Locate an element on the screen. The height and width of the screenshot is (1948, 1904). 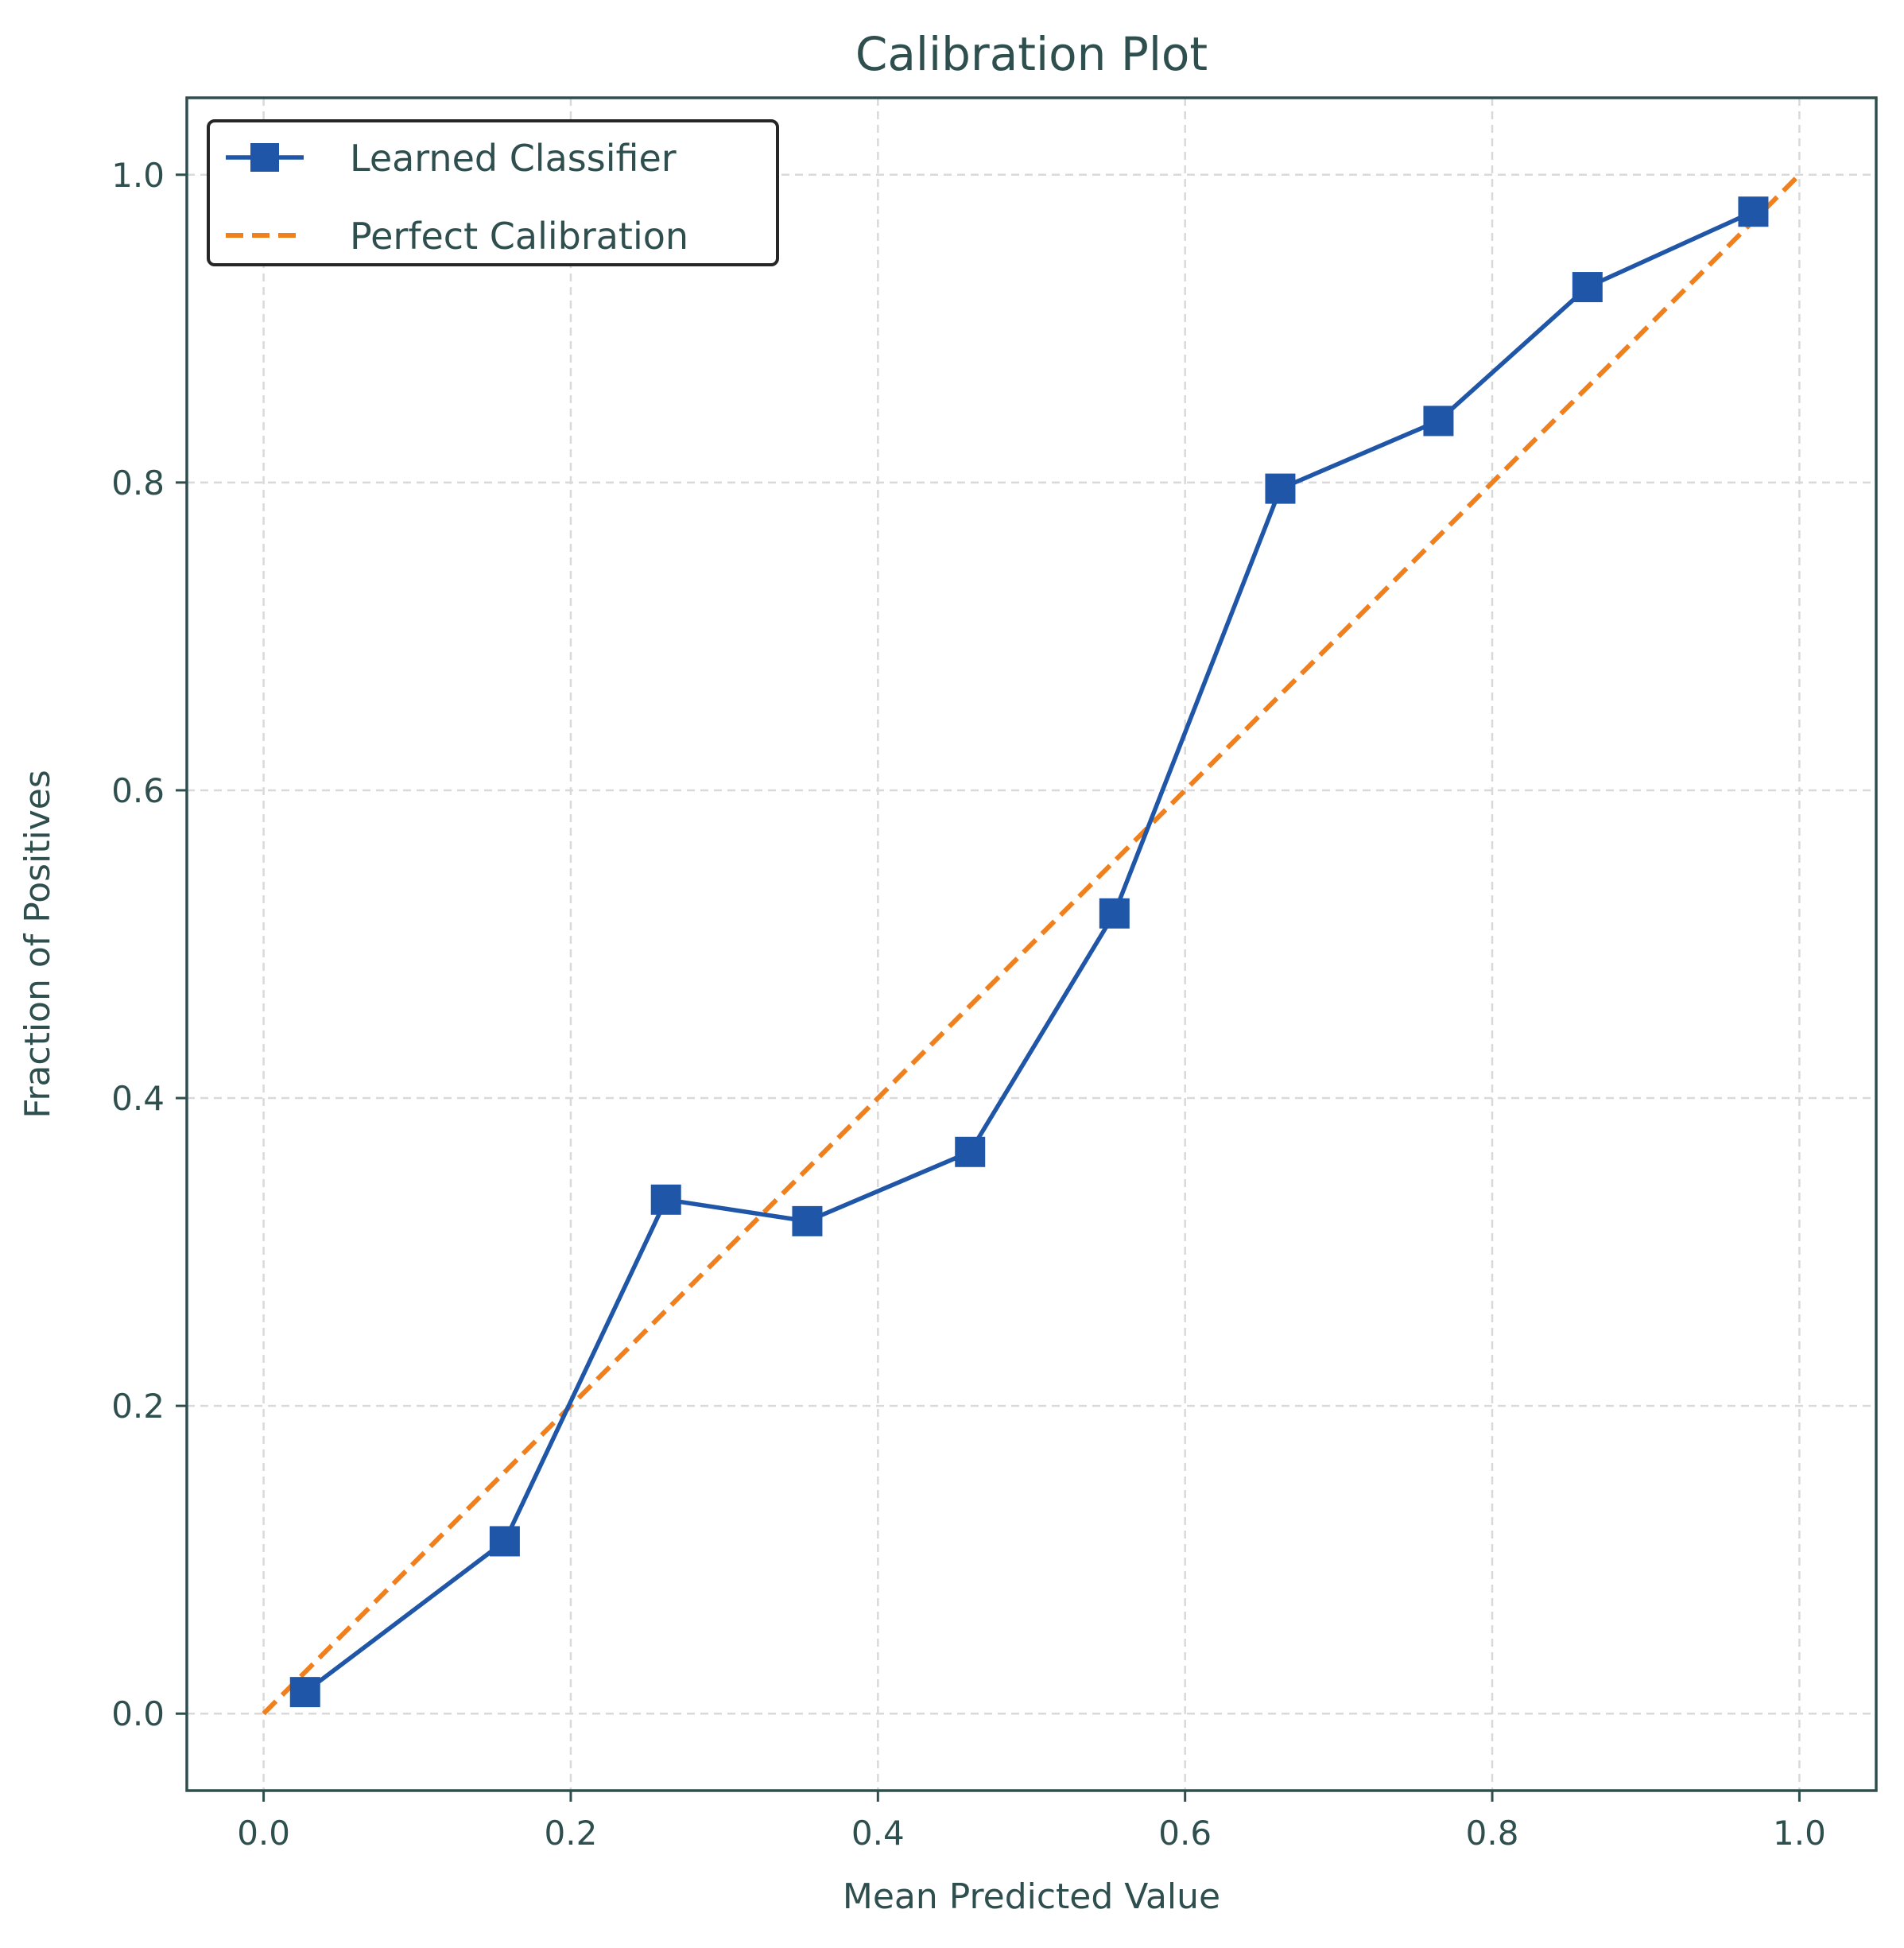
legend-label: Learned Classifier is located at coordinates (513, 159).